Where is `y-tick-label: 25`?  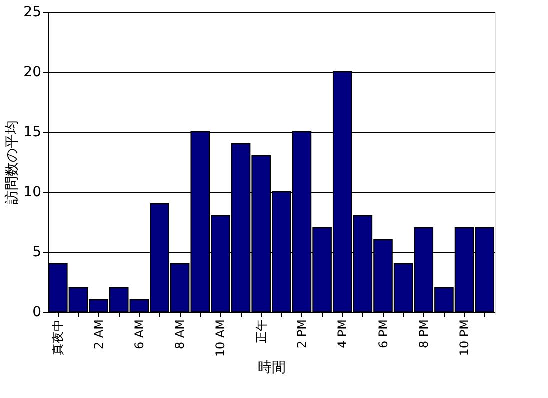
y-tick-label: 25 is located at coordinates (33, 12).